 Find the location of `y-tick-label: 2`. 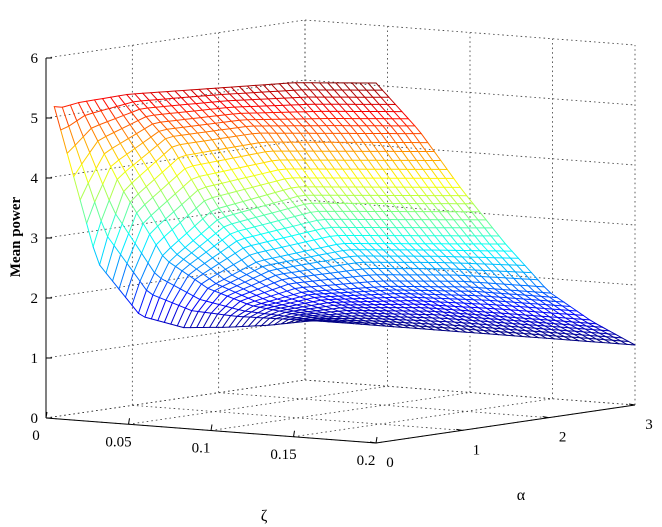

y-tick-label: 2 is located at coordinates (563, 438).